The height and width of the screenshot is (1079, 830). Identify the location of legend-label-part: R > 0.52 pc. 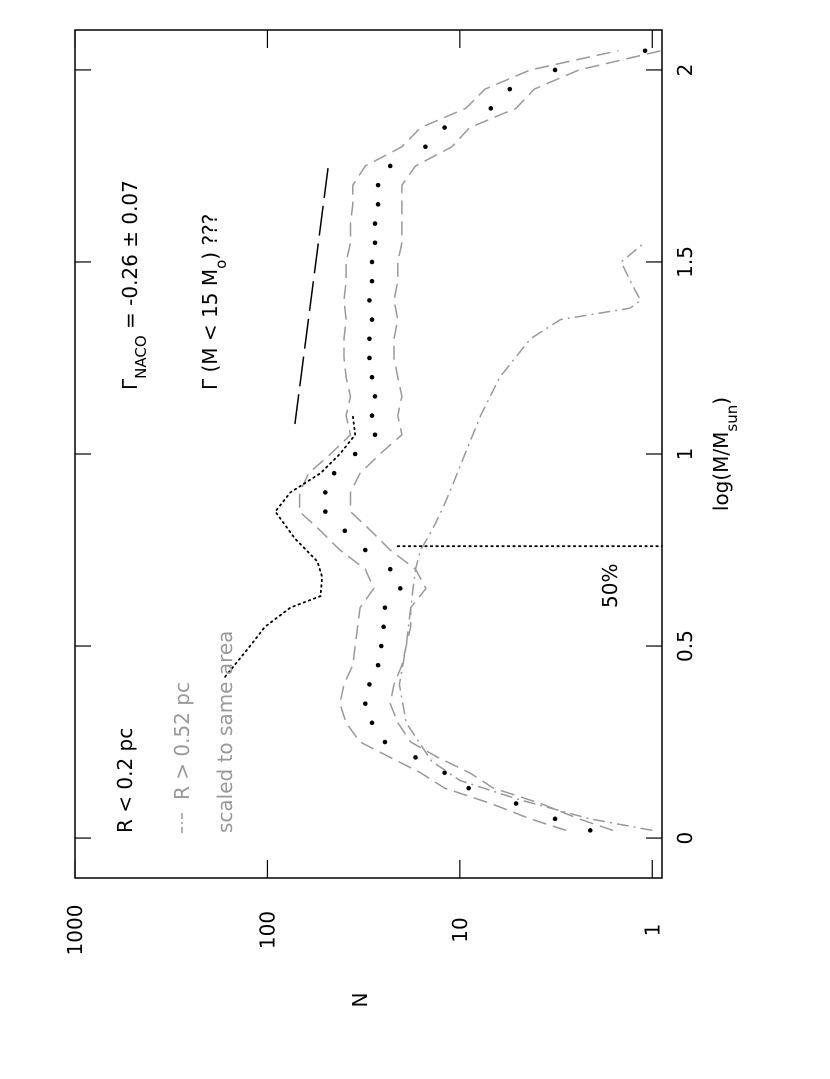
(182, 741).